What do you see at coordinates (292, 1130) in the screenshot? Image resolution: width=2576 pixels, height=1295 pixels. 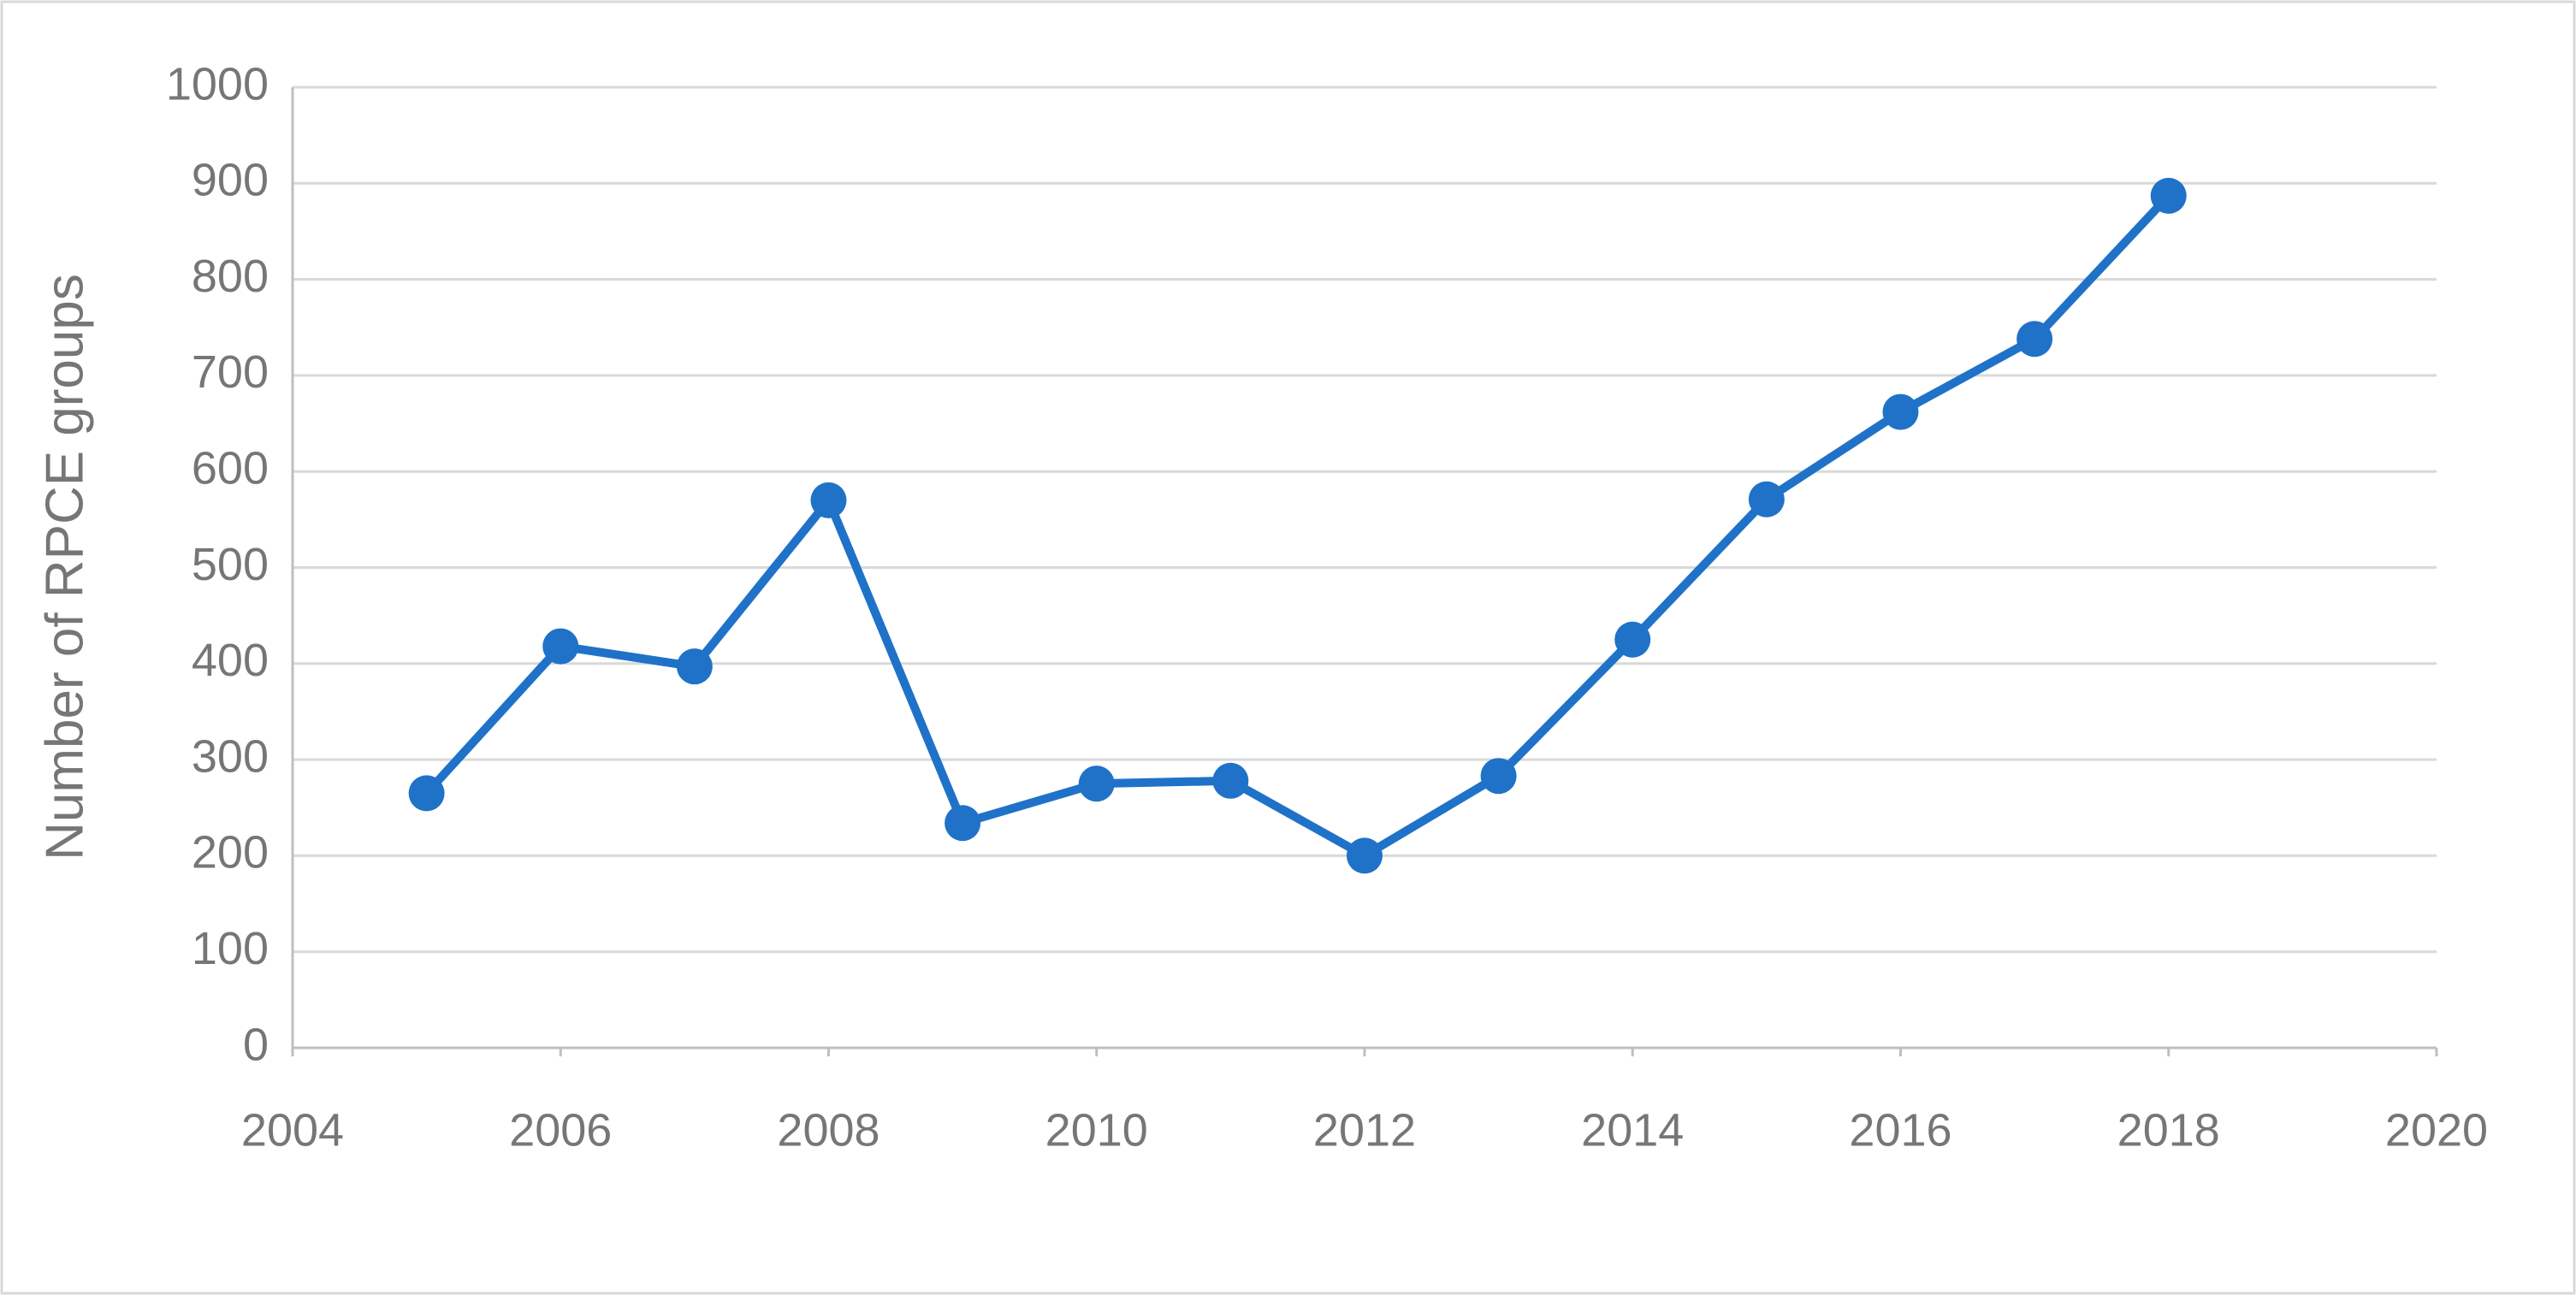 I see `x-tick-label: 2004` at bounding box center [292, 1130].